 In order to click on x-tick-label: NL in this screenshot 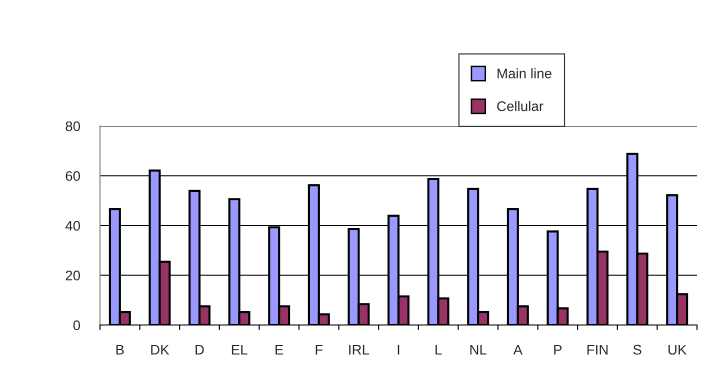, I will do `click(478, 349)`.